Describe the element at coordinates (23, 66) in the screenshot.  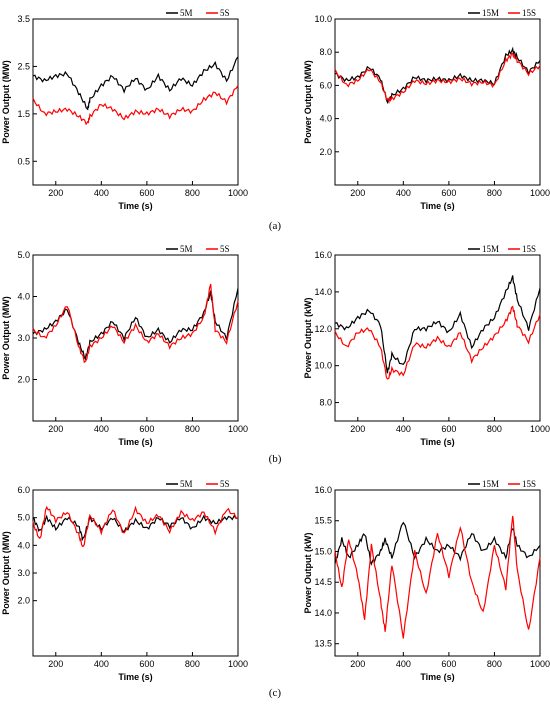
I see `y-tick-label: 2.5` at that location.